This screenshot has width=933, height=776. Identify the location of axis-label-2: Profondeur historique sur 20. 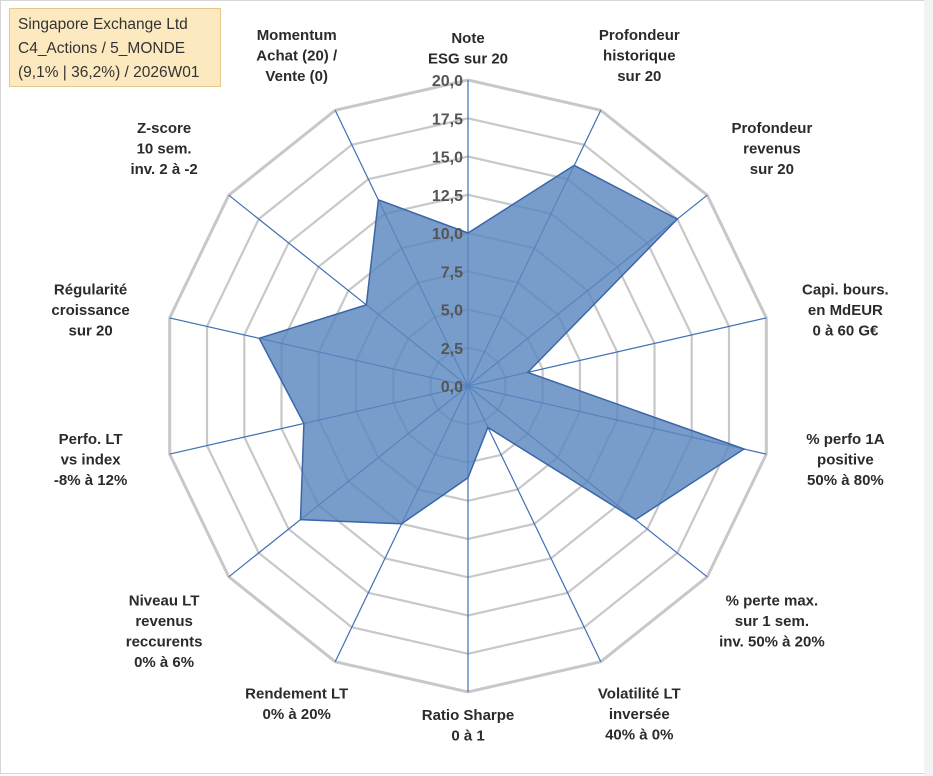
(639, 56).